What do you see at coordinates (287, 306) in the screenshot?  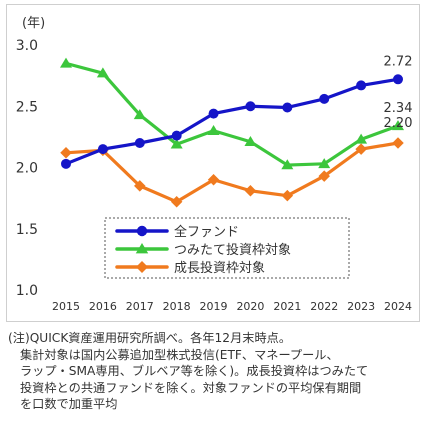 I see `x-tick-label: 2021` at bounding box center [287, 306].